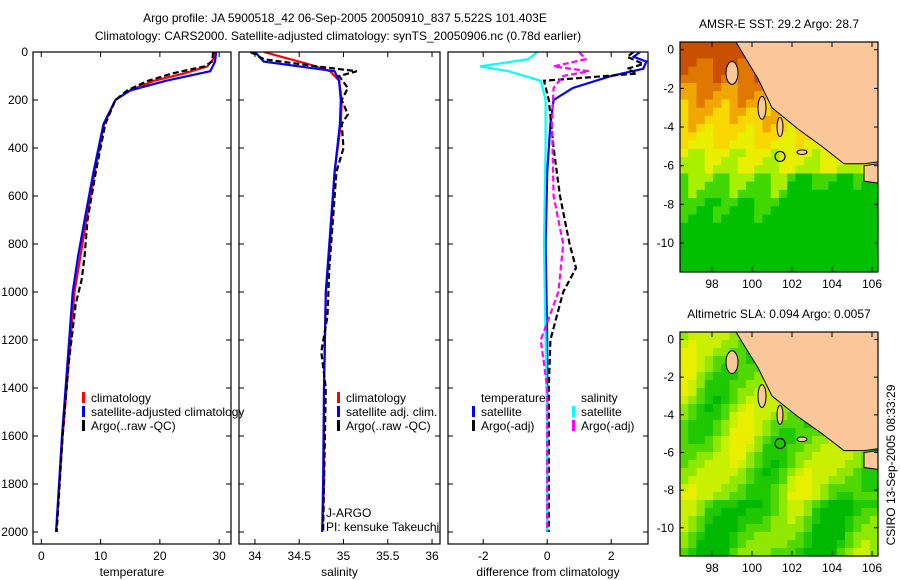  I want to click on y-tick-label: 1200, so click(14, 340).